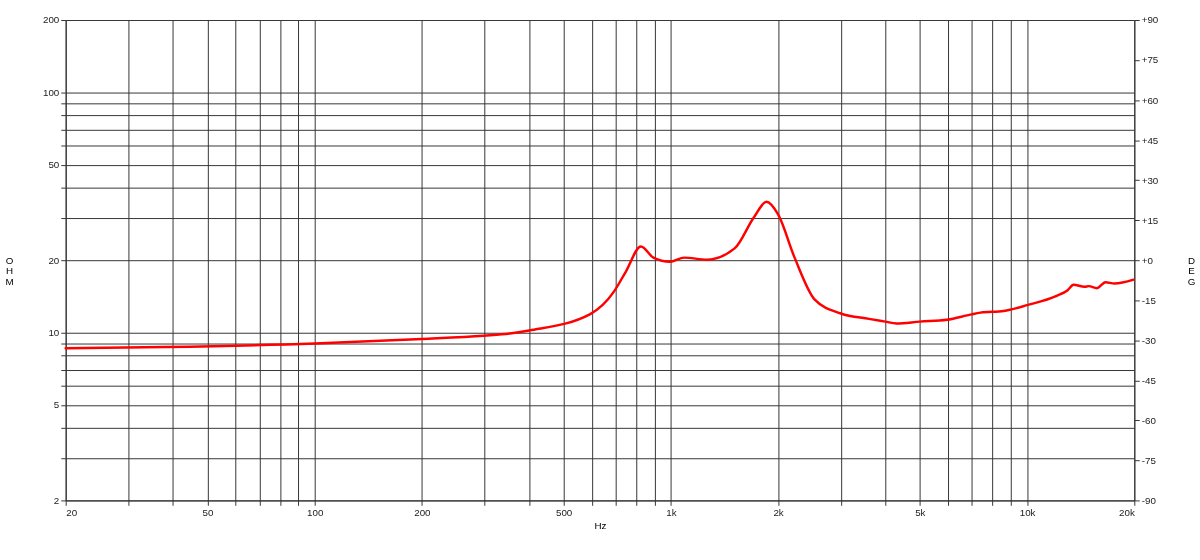  Describe the element at coordinates (600, 526) in the screenshot. I see `x-axis-title: Hz` at that location.